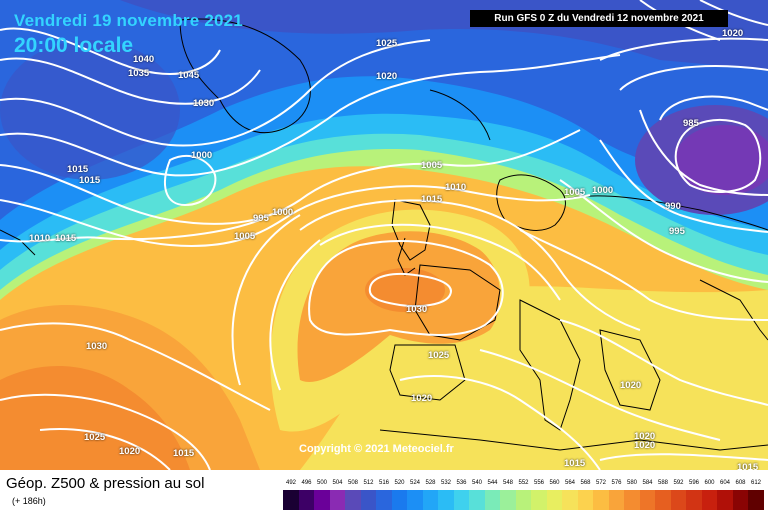 The width and height of the screenshot is (768, 512). Describe the element at coordinates (755, 483) in the screenshot. I see `legend-tick-label: 612` at that location.